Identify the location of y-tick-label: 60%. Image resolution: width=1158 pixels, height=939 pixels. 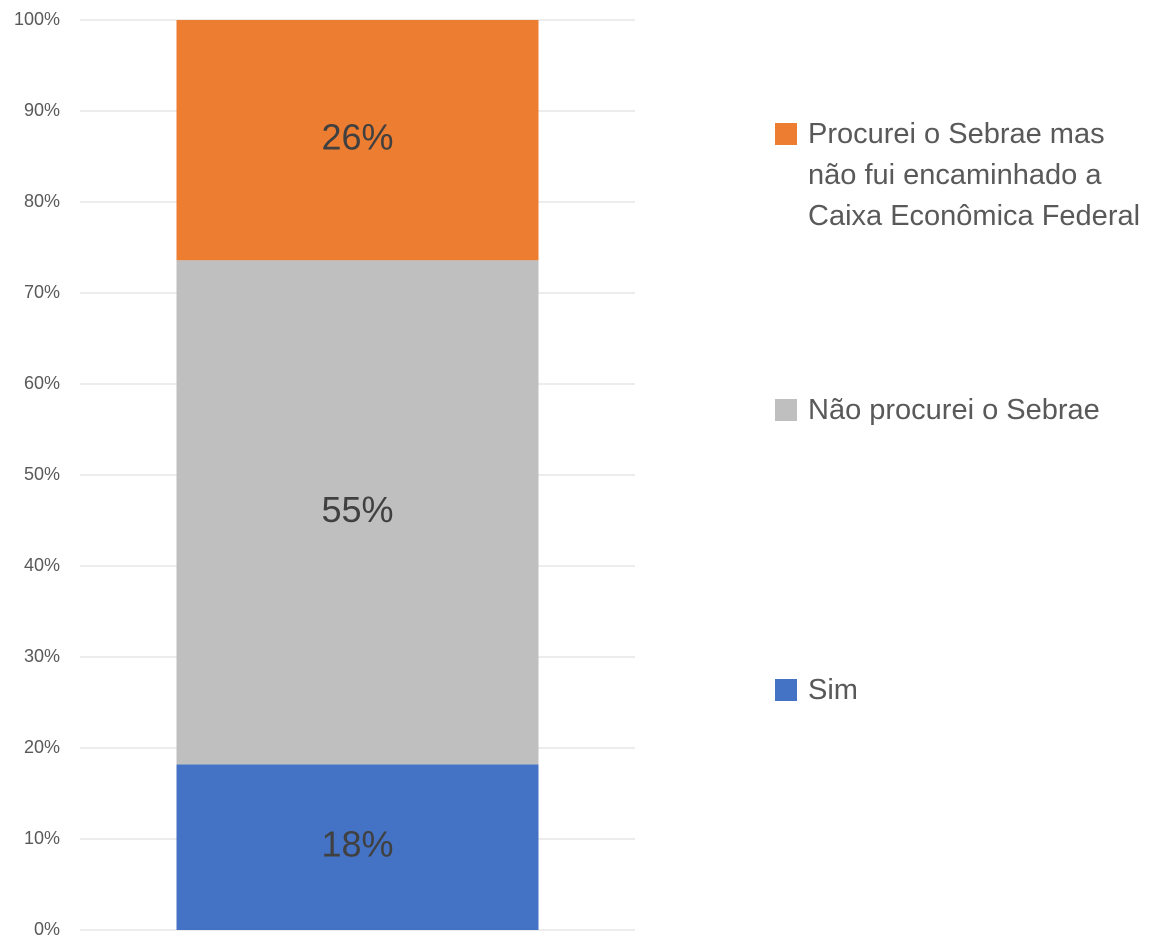
(42, 383).